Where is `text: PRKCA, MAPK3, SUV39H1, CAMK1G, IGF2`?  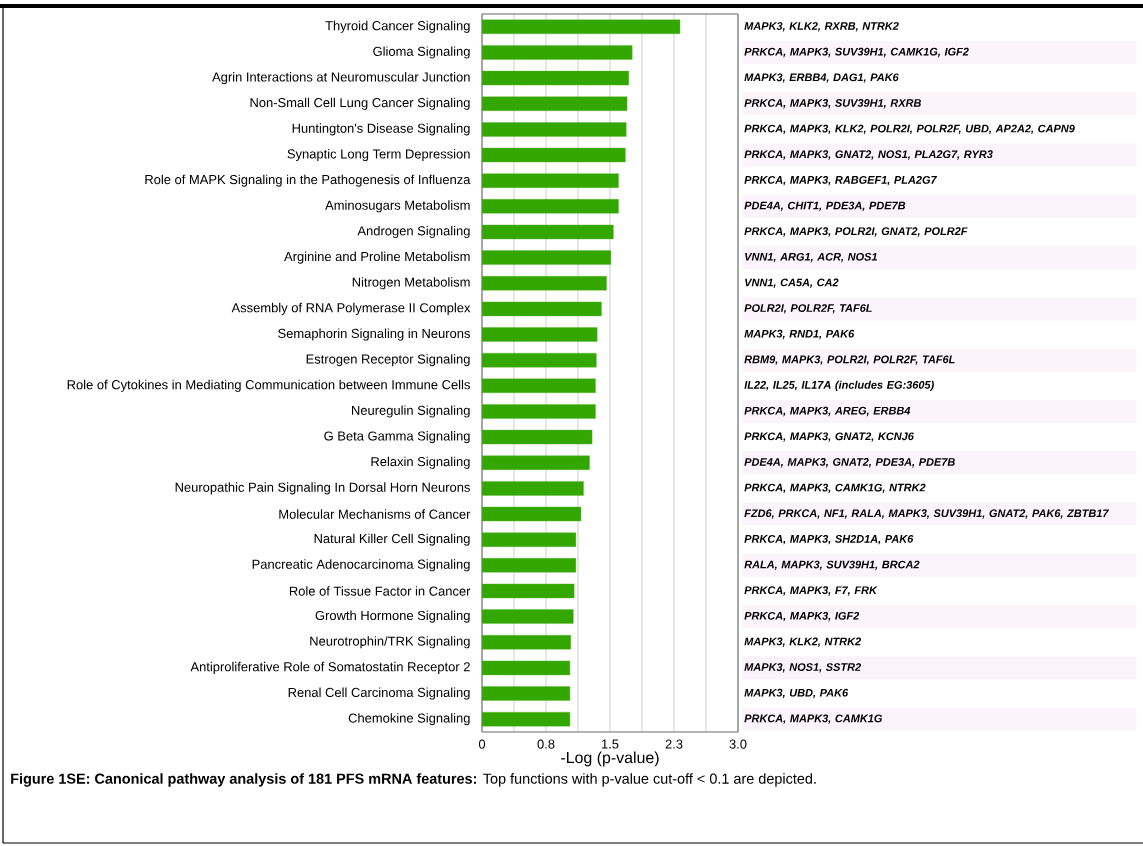 text: PRKCA, MAPK3, SUV39H1, CAMK1G, IGF2 is located at coordinates (856, 52).